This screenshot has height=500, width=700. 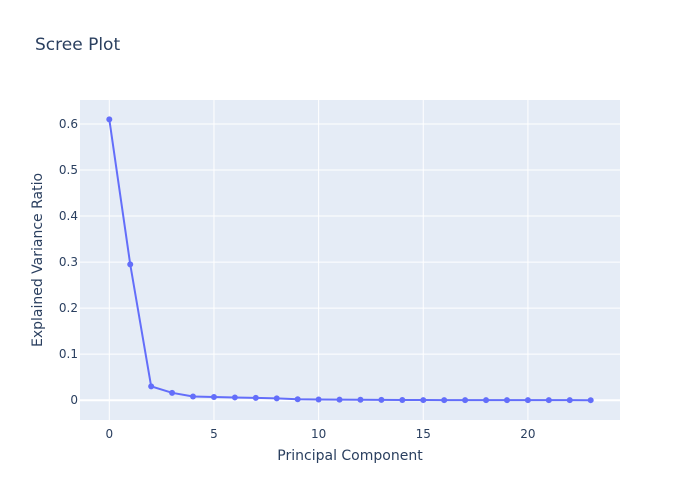 I want to click on x-tick-label: 10, so click(x=318, y=434).